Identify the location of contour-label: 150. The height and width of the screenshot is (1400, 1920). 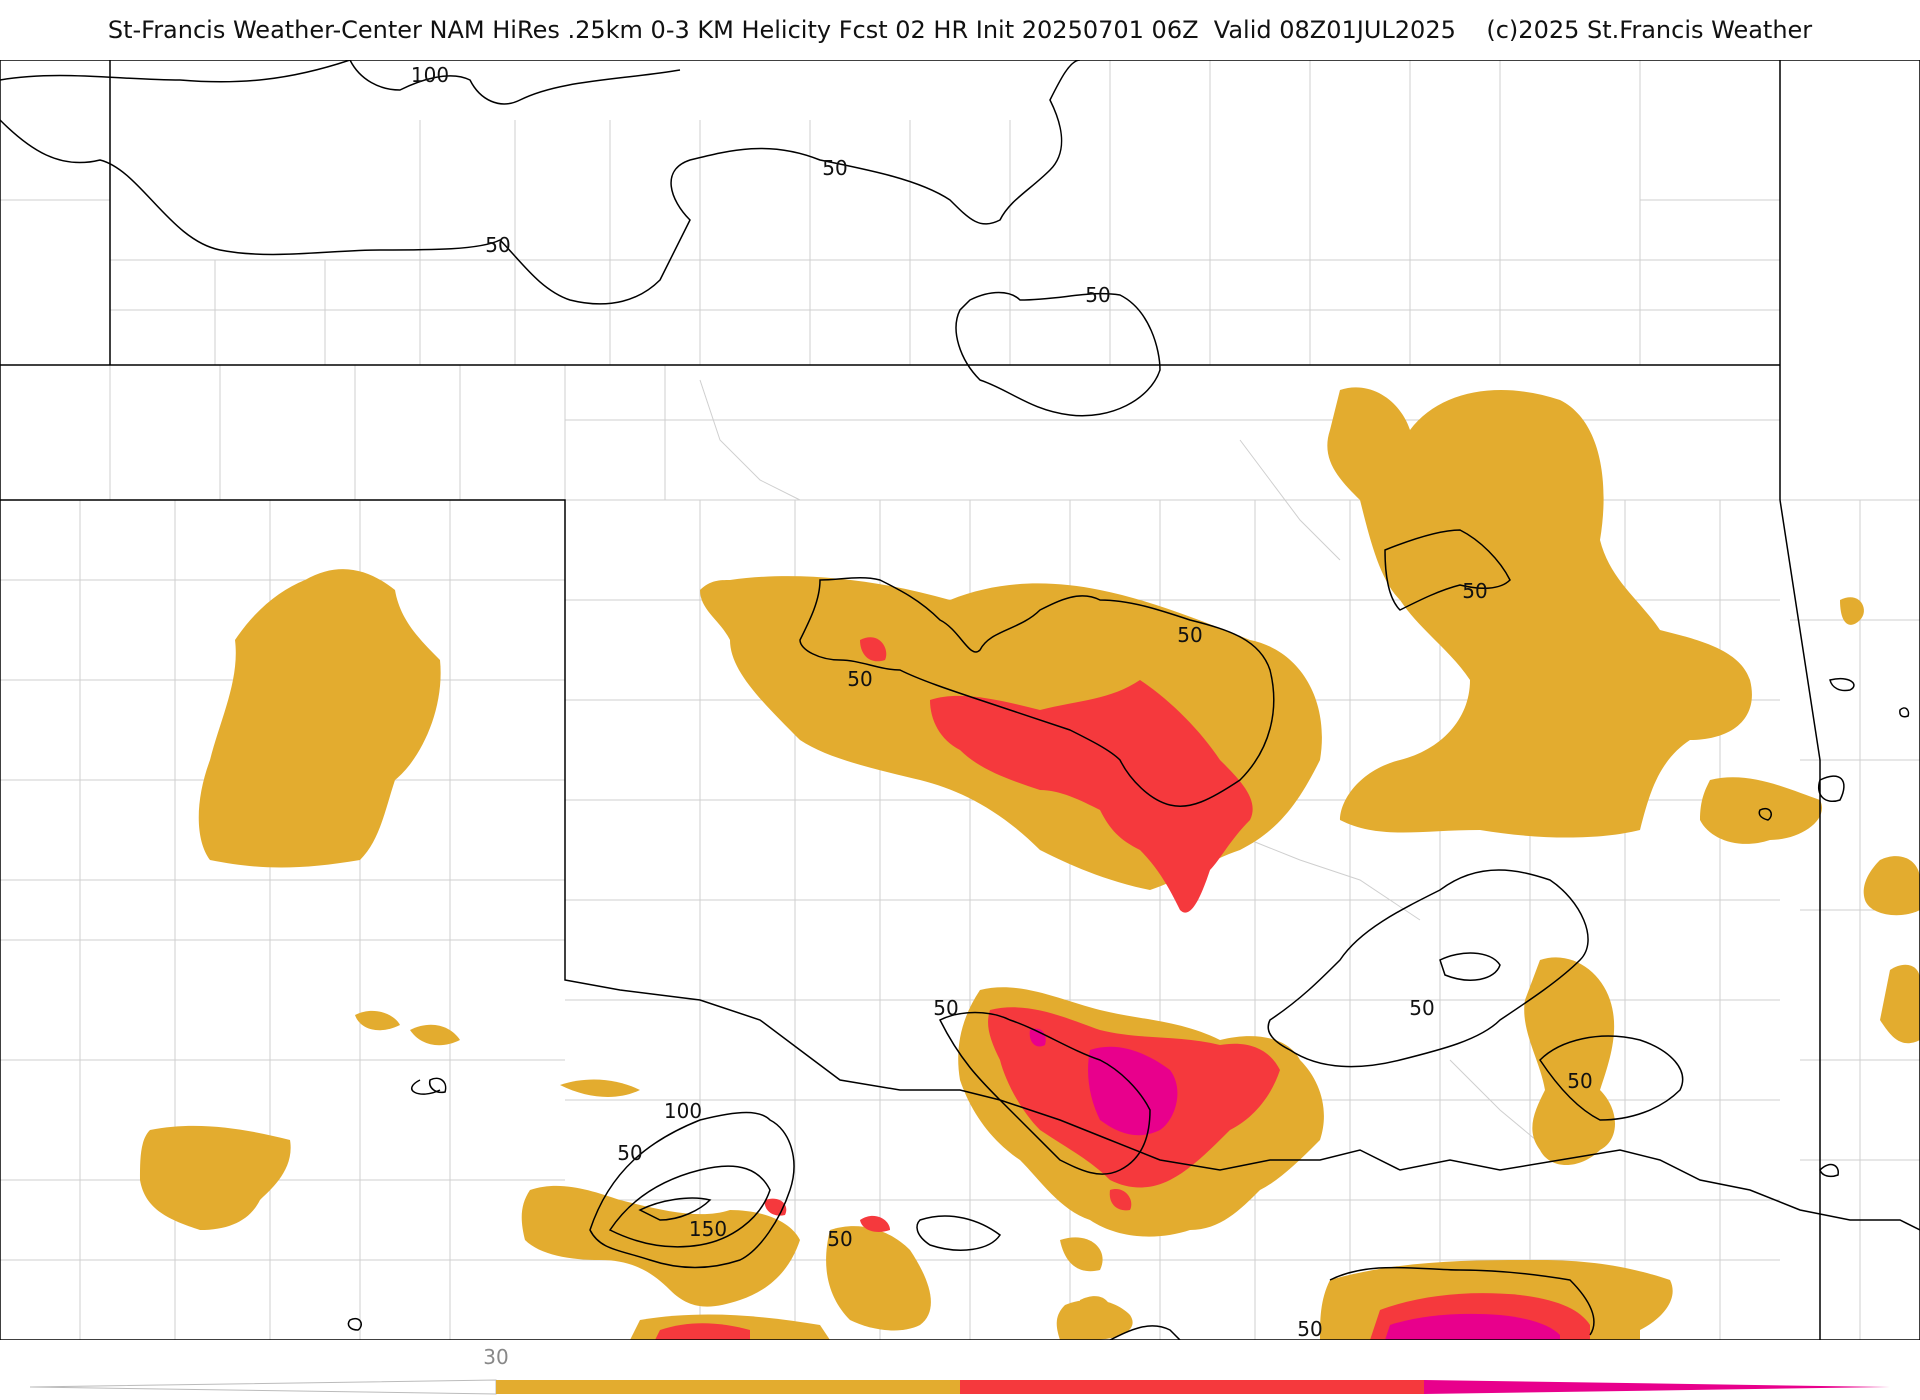
(708, 1229).